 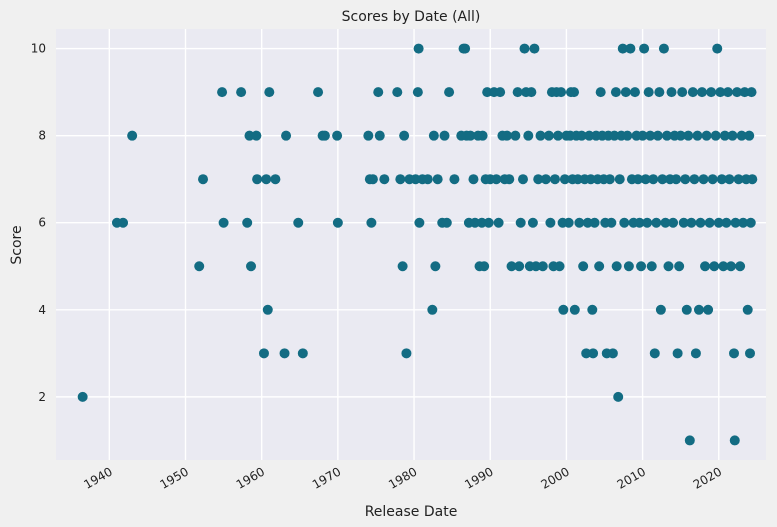 I want to click on y-axis-label: Score, so click(x=17, y=244).